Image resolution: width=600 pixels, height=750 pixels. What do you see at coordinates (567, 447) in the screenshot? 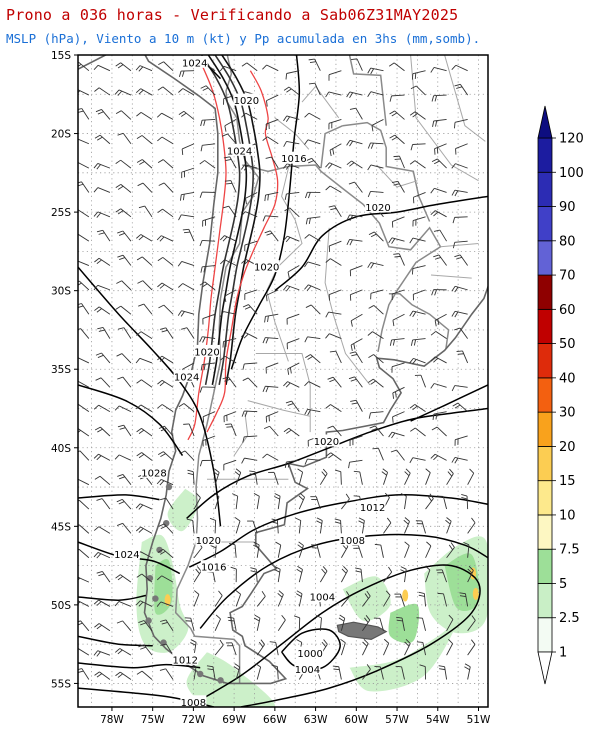
I see `colorbar-label: 20` at bounding box center [567, 447].